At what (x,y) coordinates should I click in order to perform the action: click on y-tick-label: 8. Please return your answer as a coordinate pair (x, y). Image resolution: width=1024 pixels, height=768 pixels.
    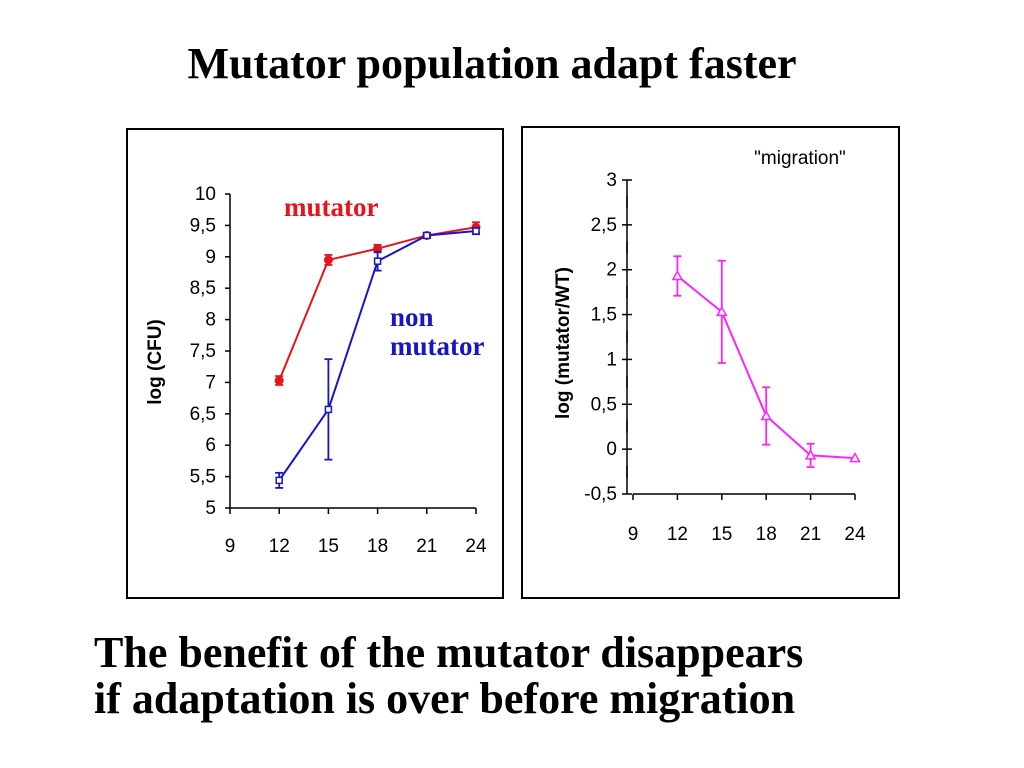
    Looking at the image, I should click on (210, 320).